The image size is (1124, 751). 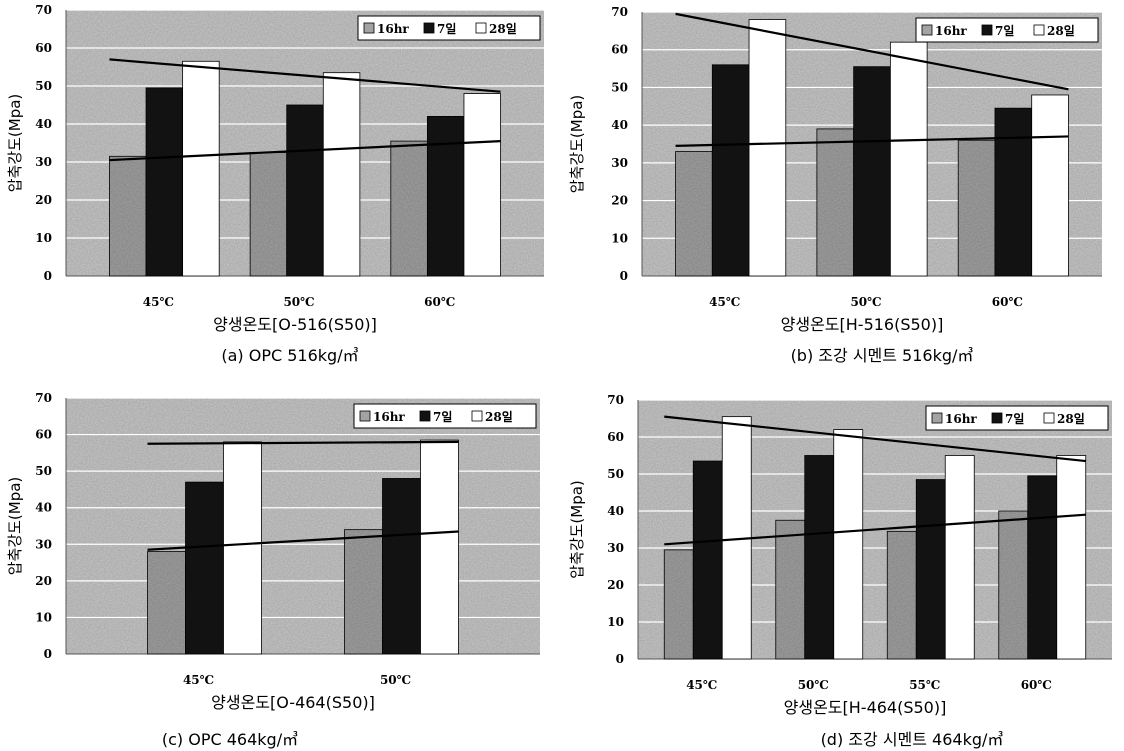 I want to click on x-axis-title: 양생온도[H-516(S50)], so click(x=862, y=324).